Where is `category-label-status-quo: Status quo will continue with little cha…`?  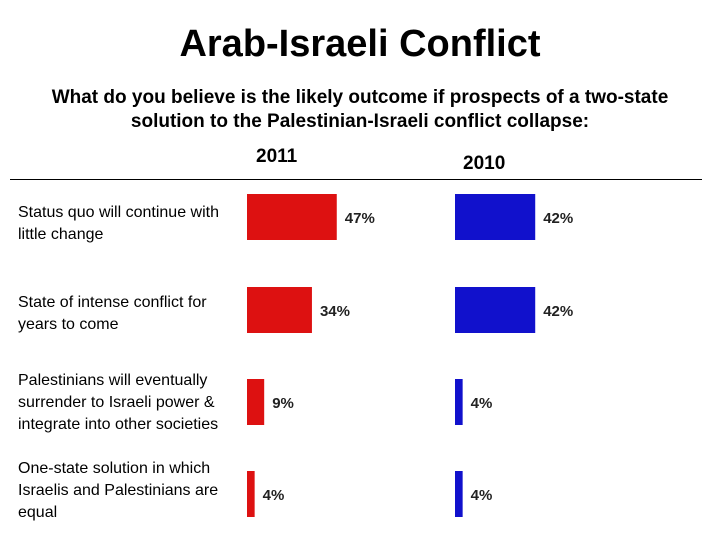 category-label-status-quo: Status quo will continue with little cha… is located at coordinates (118, 223).